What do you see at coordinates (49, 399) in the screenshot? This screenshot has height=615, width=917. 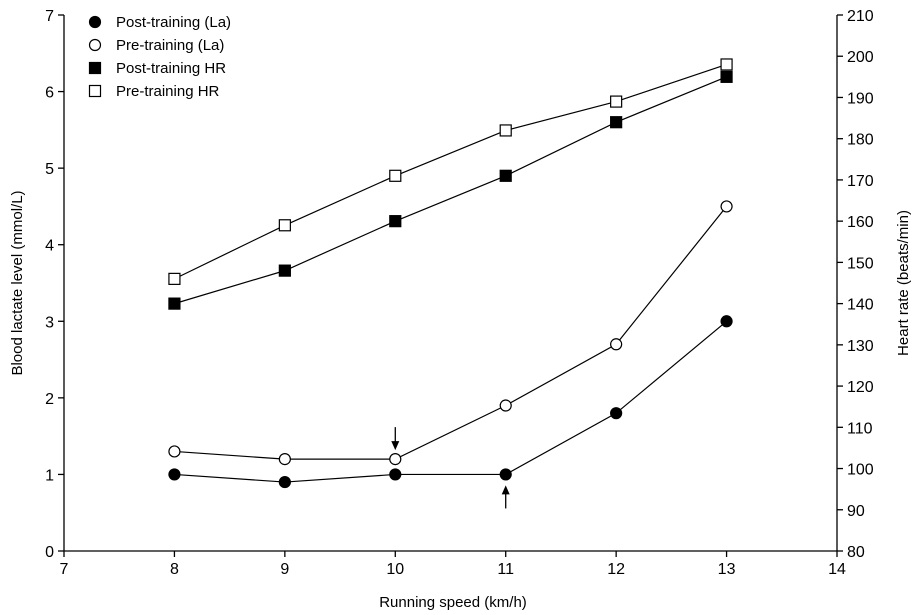 I see `y-tick-label: 2` at bounding box center [49, 399].